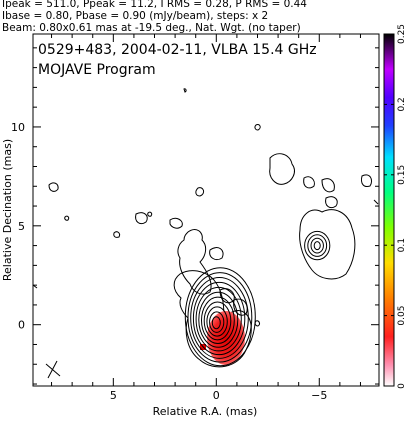 The image size is (409, 424). What do you see at coordinates (402, 175) in the screenshot?
I see `colorbar-tick-label: 0.15` at bounding box center [402, 175].